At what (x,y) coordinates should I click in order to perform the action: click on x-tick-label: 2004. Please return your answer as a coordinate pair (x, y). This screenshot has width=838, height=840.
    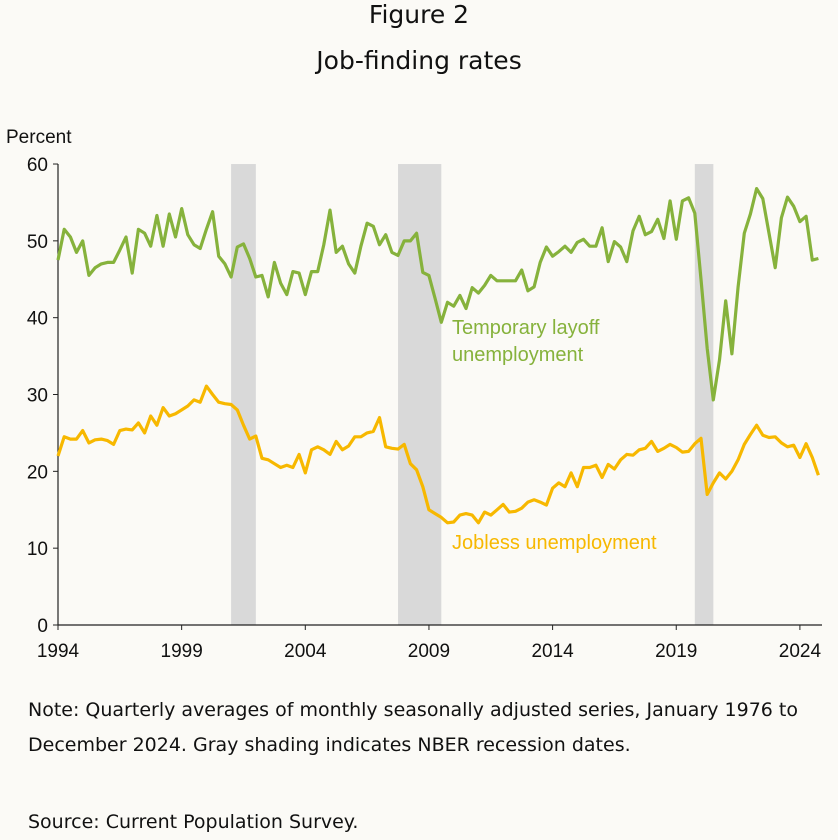
    Looking at the image, I should click on (305, 651).